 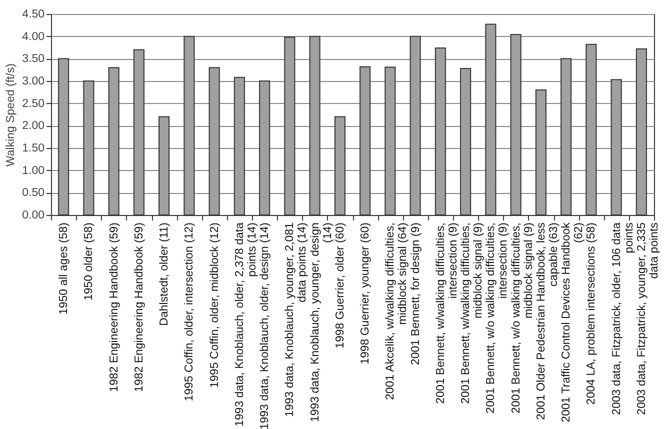 I want to click on x-tick-label: 2001 Bennett, w/walking difficulties, midblock signal (9), so click(x=472, y=313).